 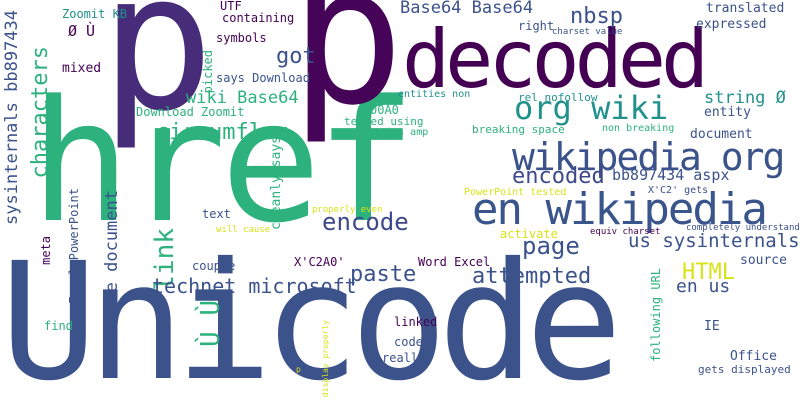 I want to click on word-us-sysinternals: us sysinternals, so click(x=714, y=241).